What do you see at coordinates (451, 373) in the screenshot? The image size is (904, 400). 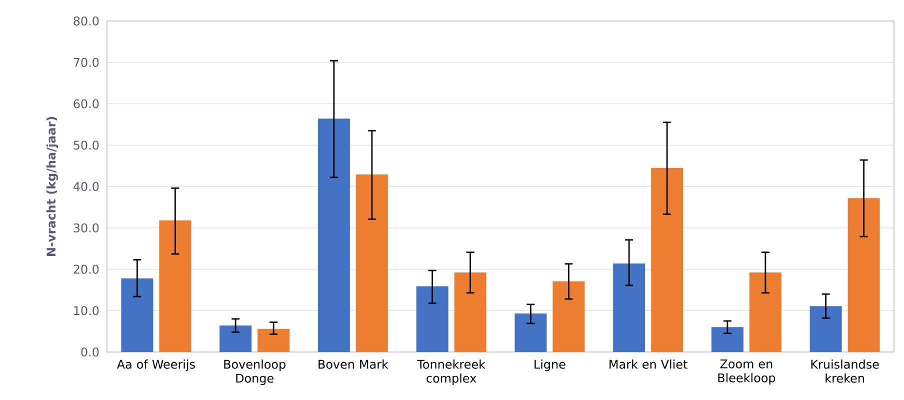 I see `x-tick-label: Tonnekreek complex` at bounding box center [451, 373].